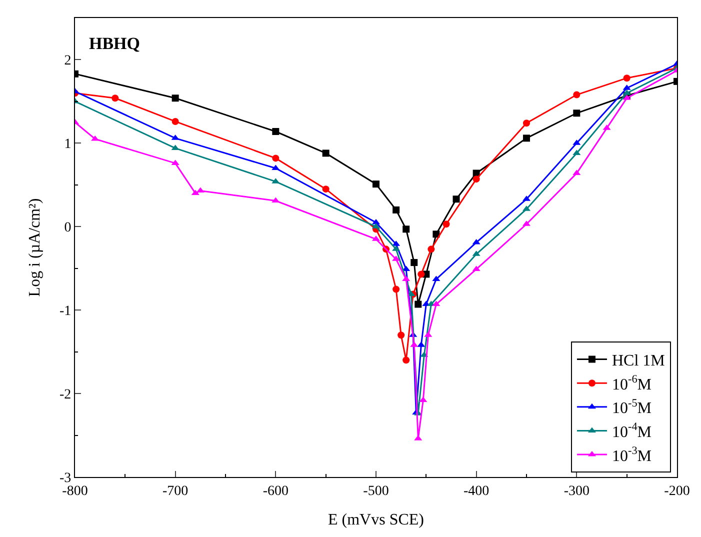  I want to click on x-axis-title: E (mVvs SCE), so click(376, 520).